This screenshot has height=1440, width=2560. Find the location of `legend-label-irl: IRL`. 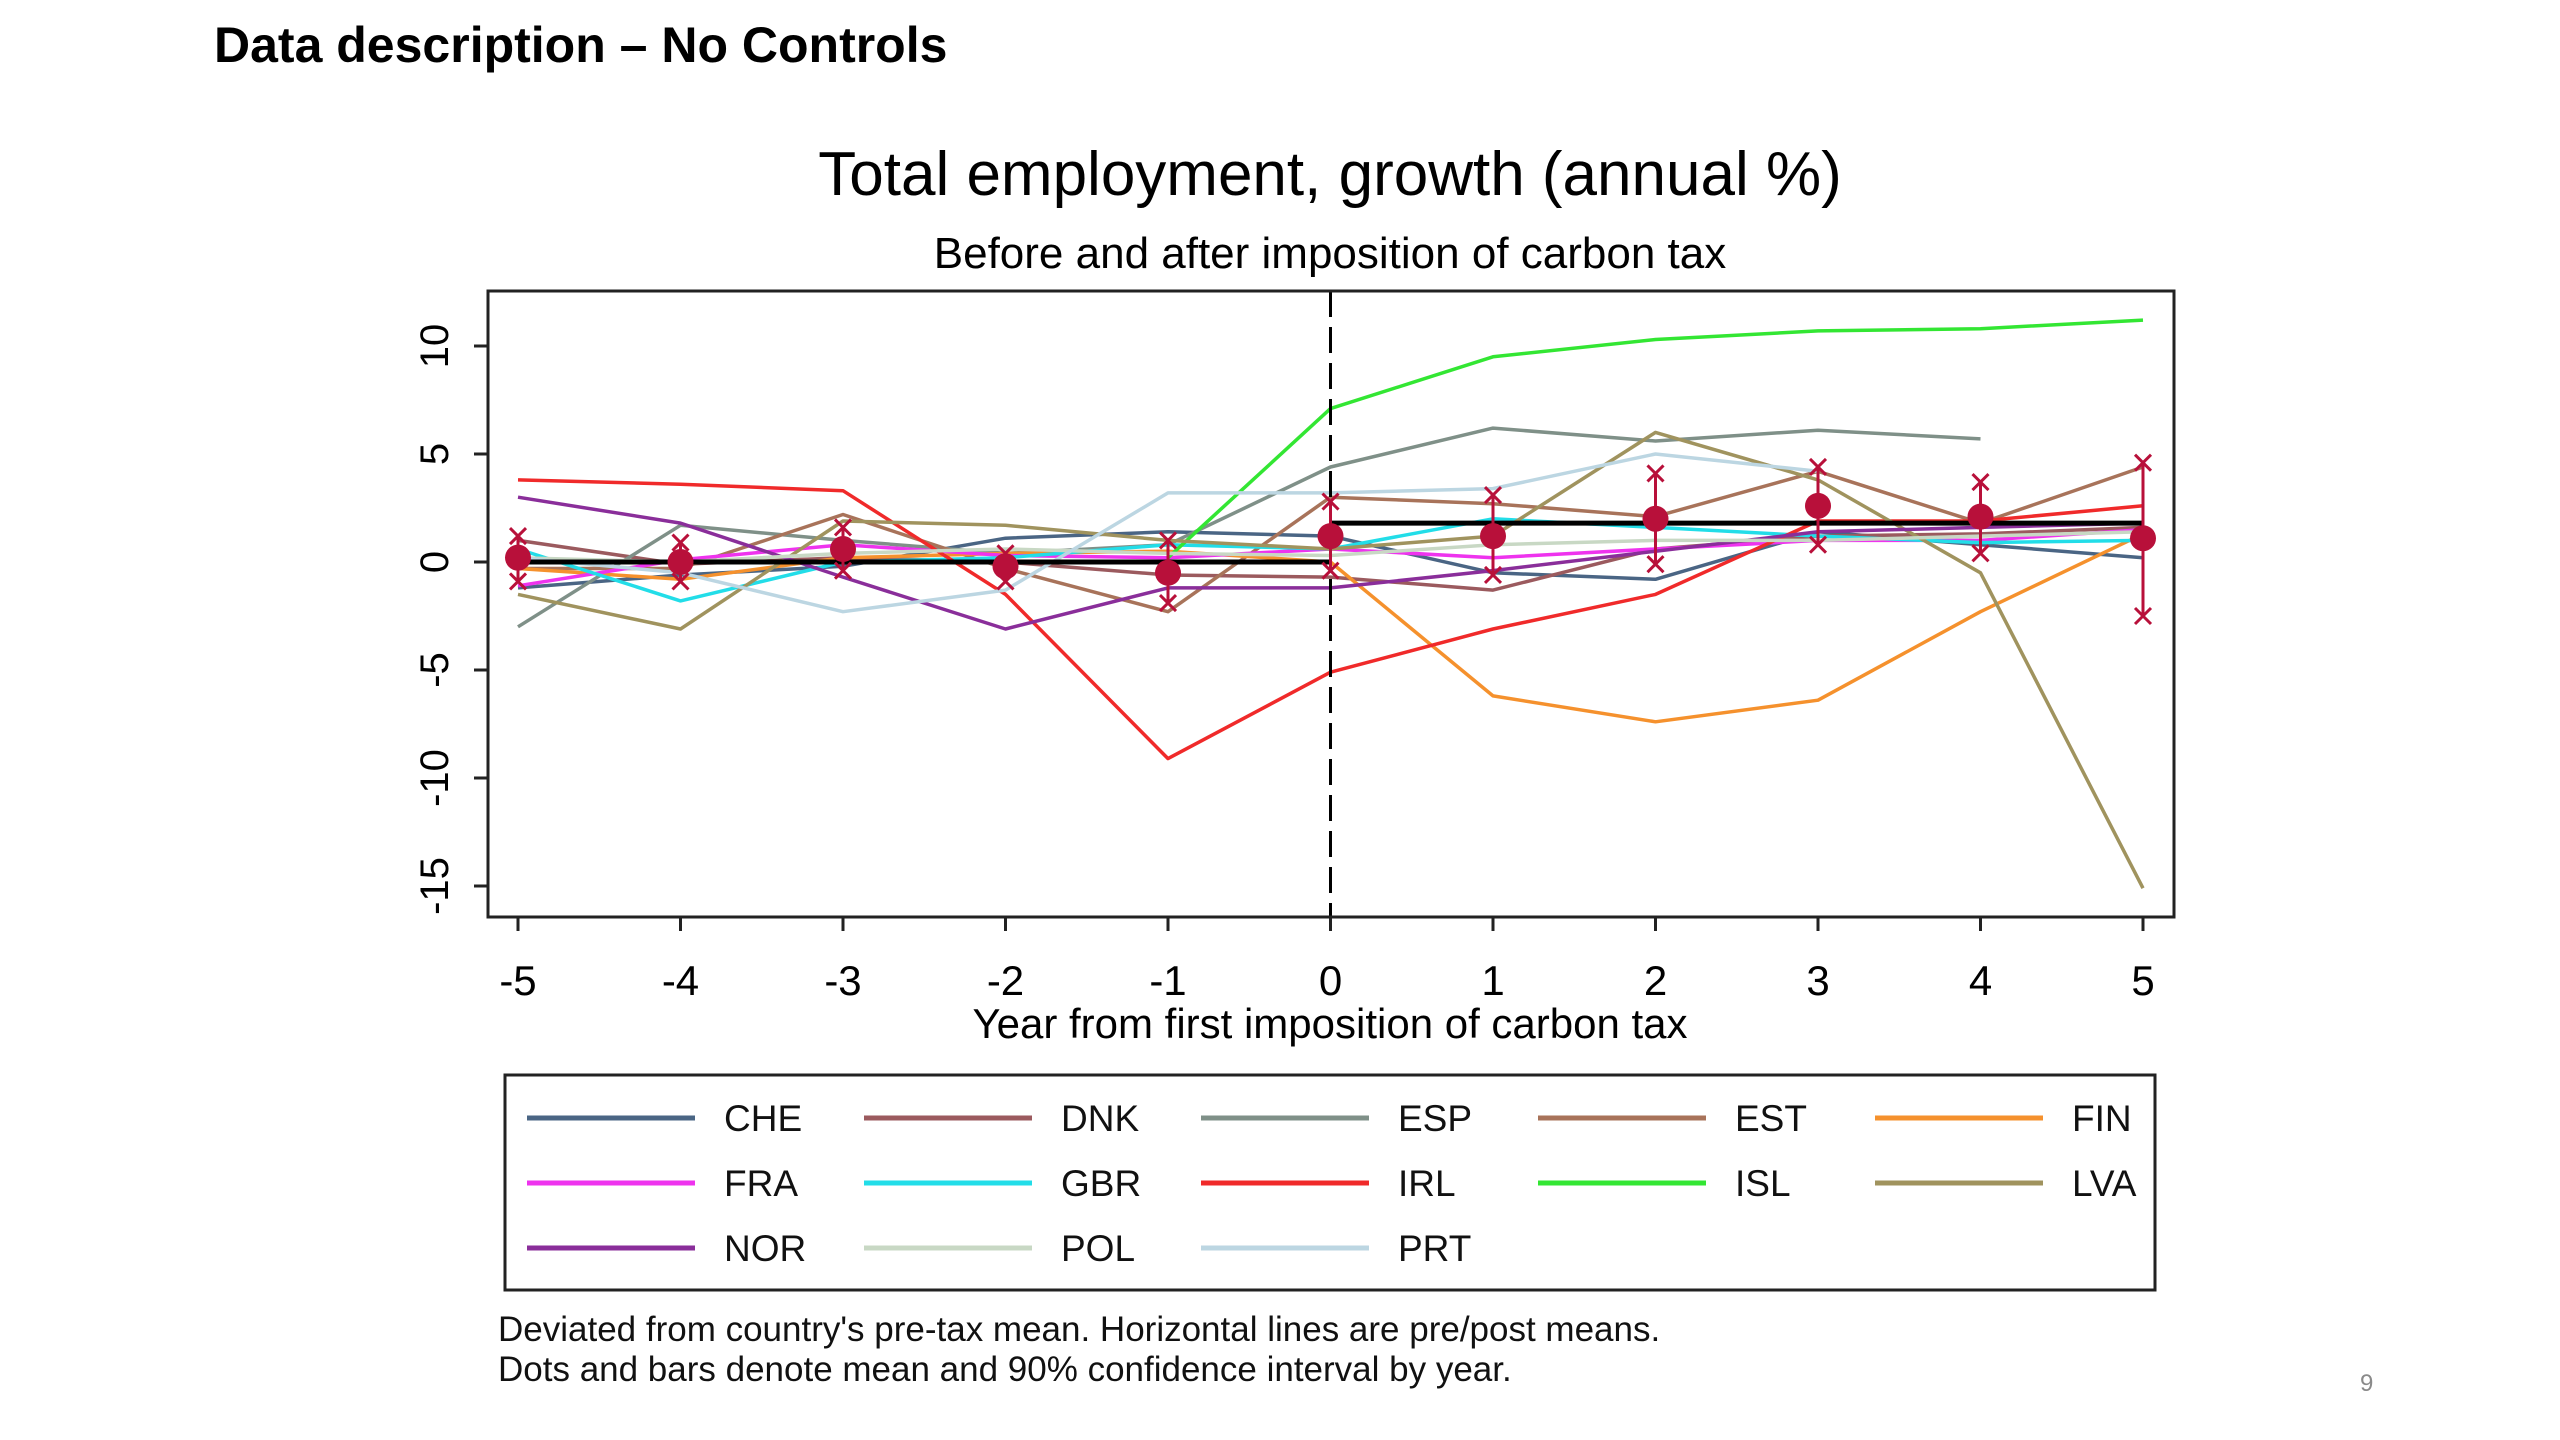

legend-label-irl: IRL is located at coordinates (1427, 1183).